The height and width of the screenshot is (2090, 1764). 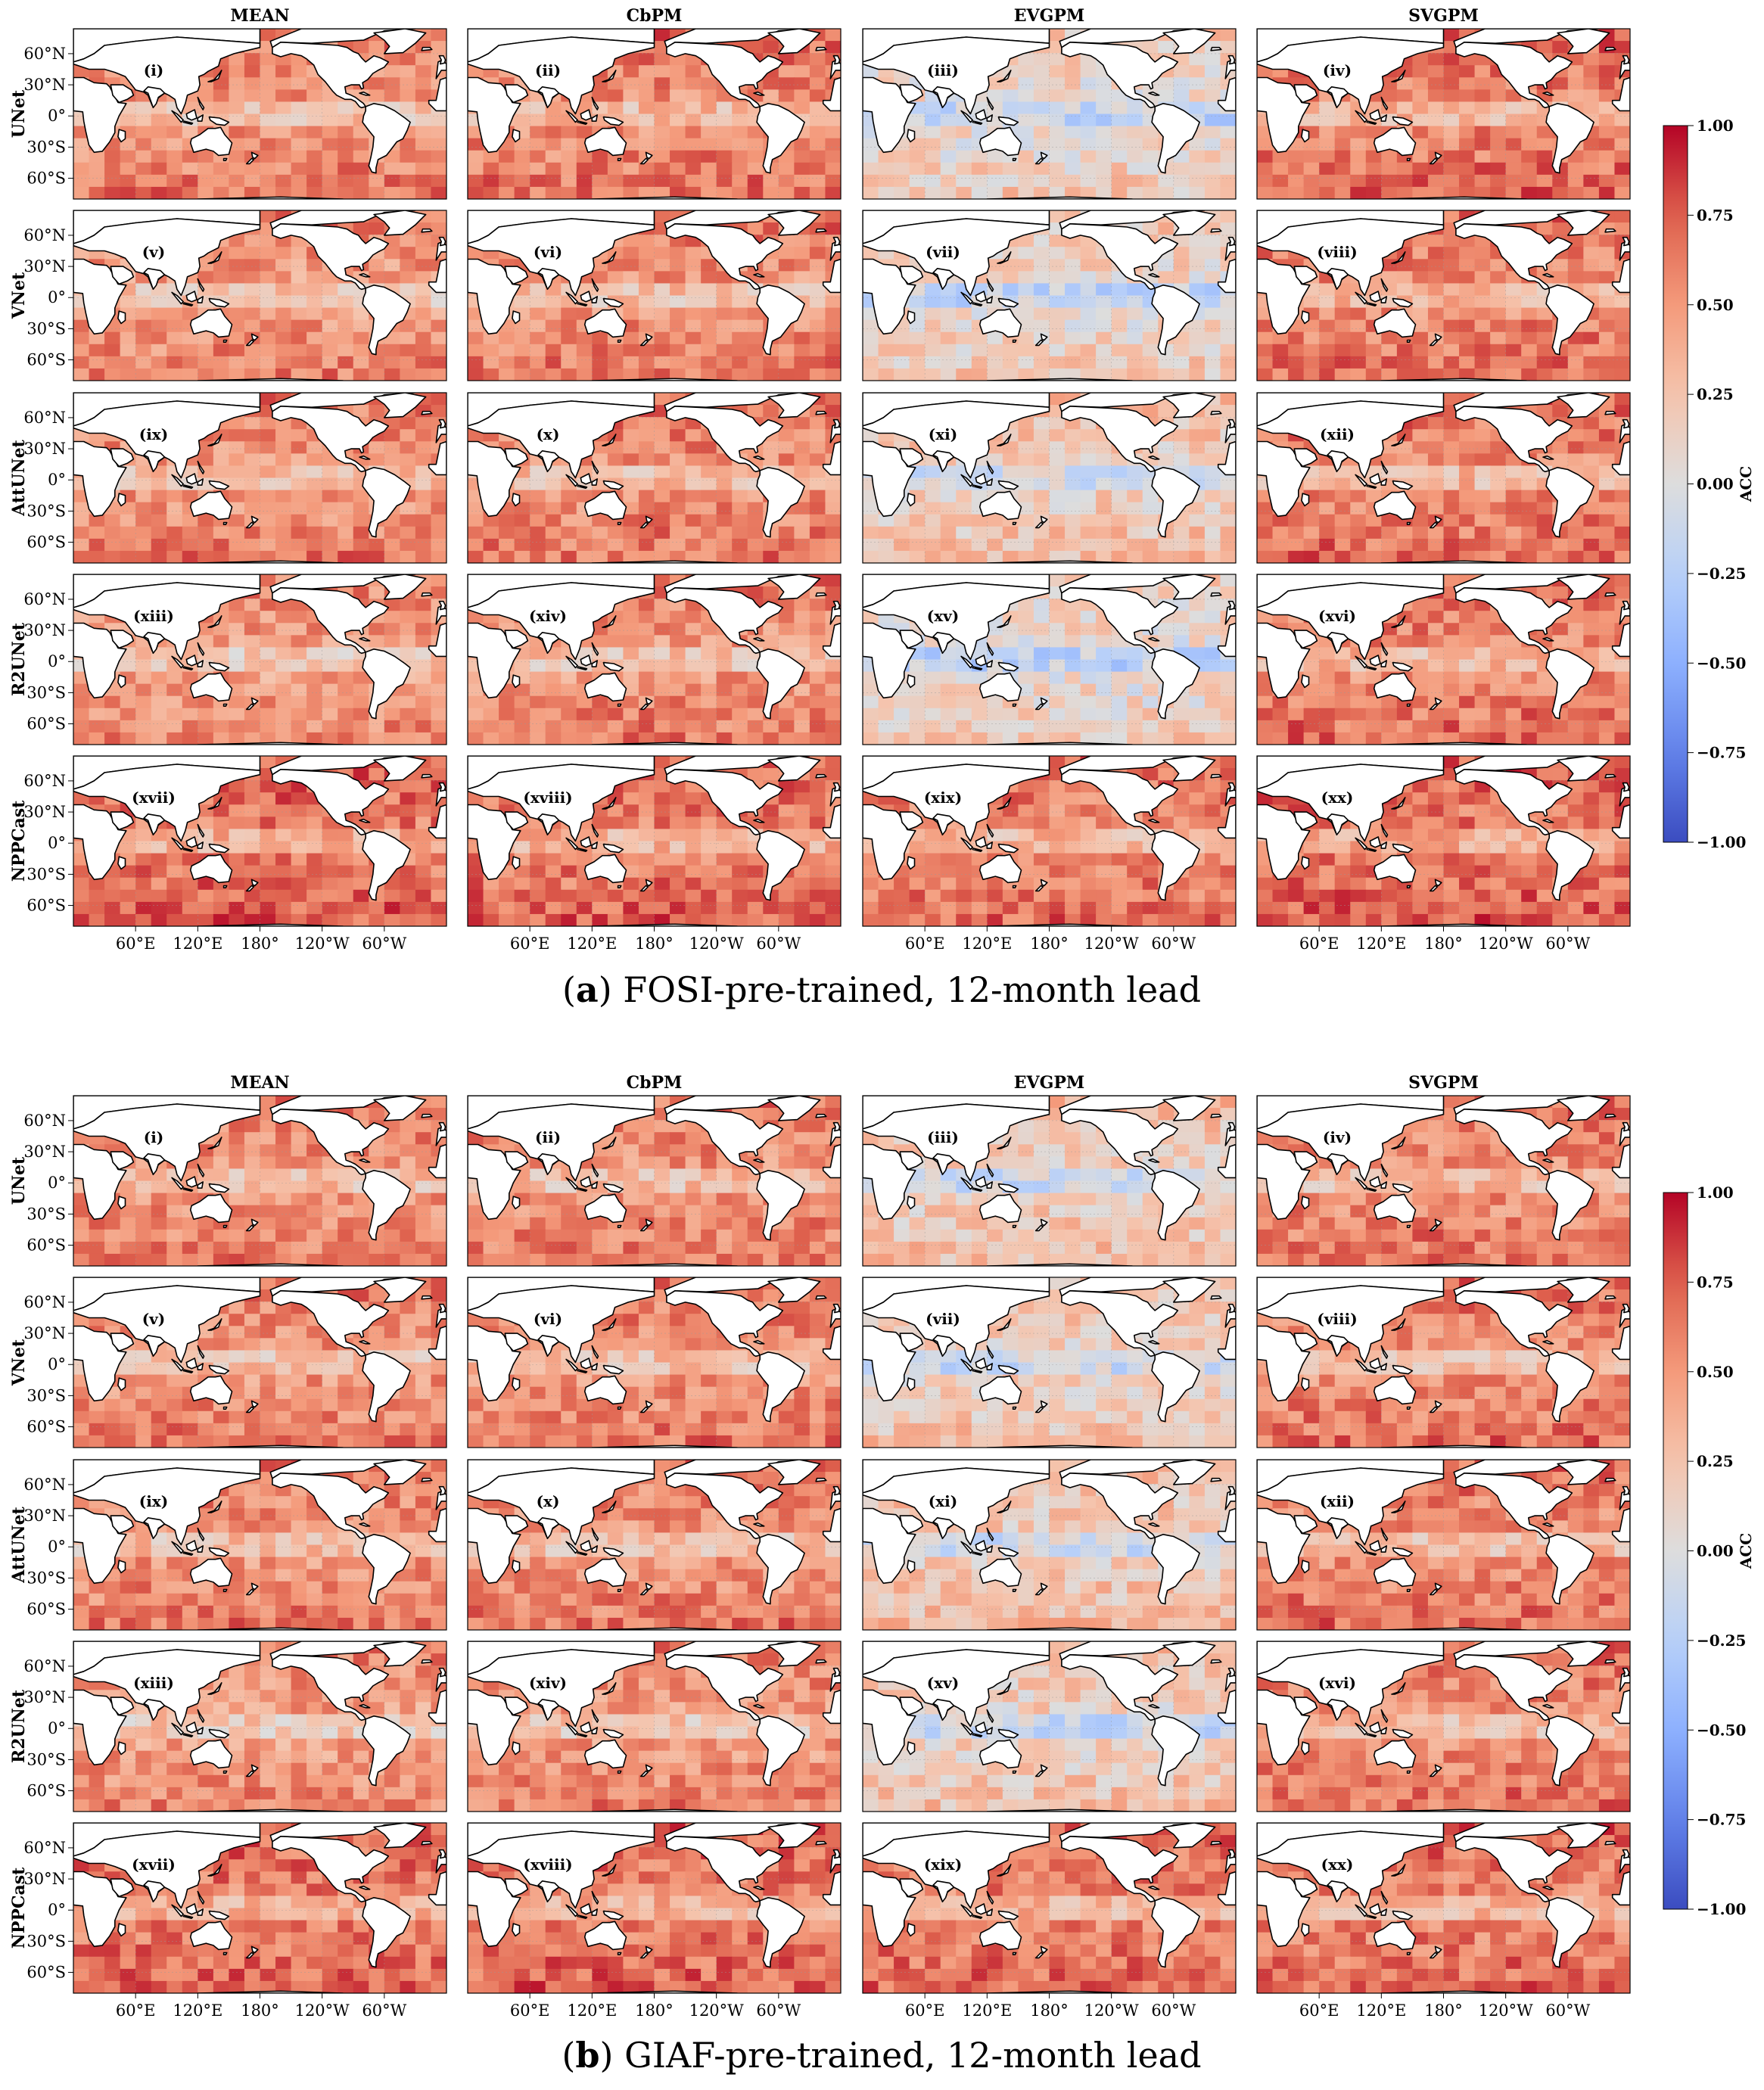 I want to click on row-title: UNet, so click(x=19, y=113).